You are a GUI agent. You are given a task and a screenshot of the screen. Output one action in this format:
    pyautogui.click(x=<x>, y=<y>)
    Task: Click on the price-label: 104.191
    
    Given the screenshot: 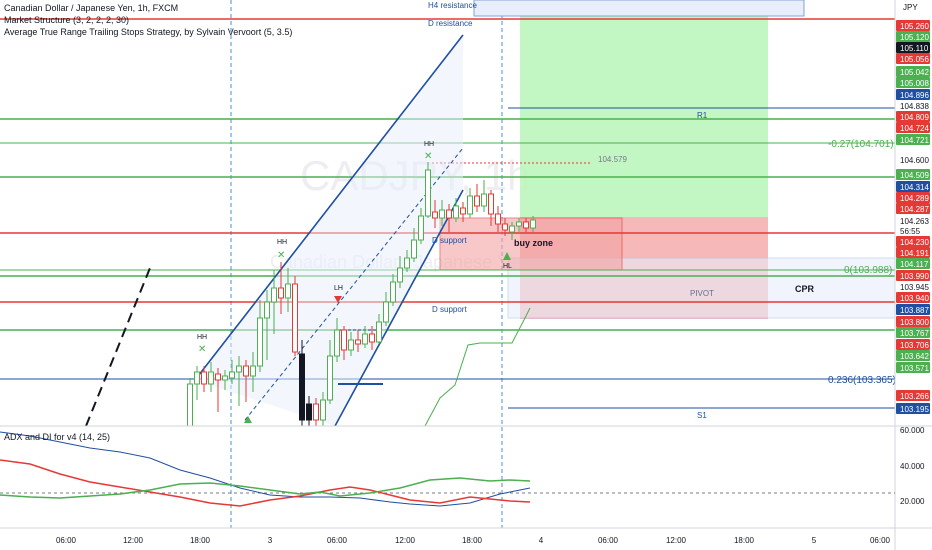 What is the action you would take?
    pyautogui.click(x=914, y=253)
    